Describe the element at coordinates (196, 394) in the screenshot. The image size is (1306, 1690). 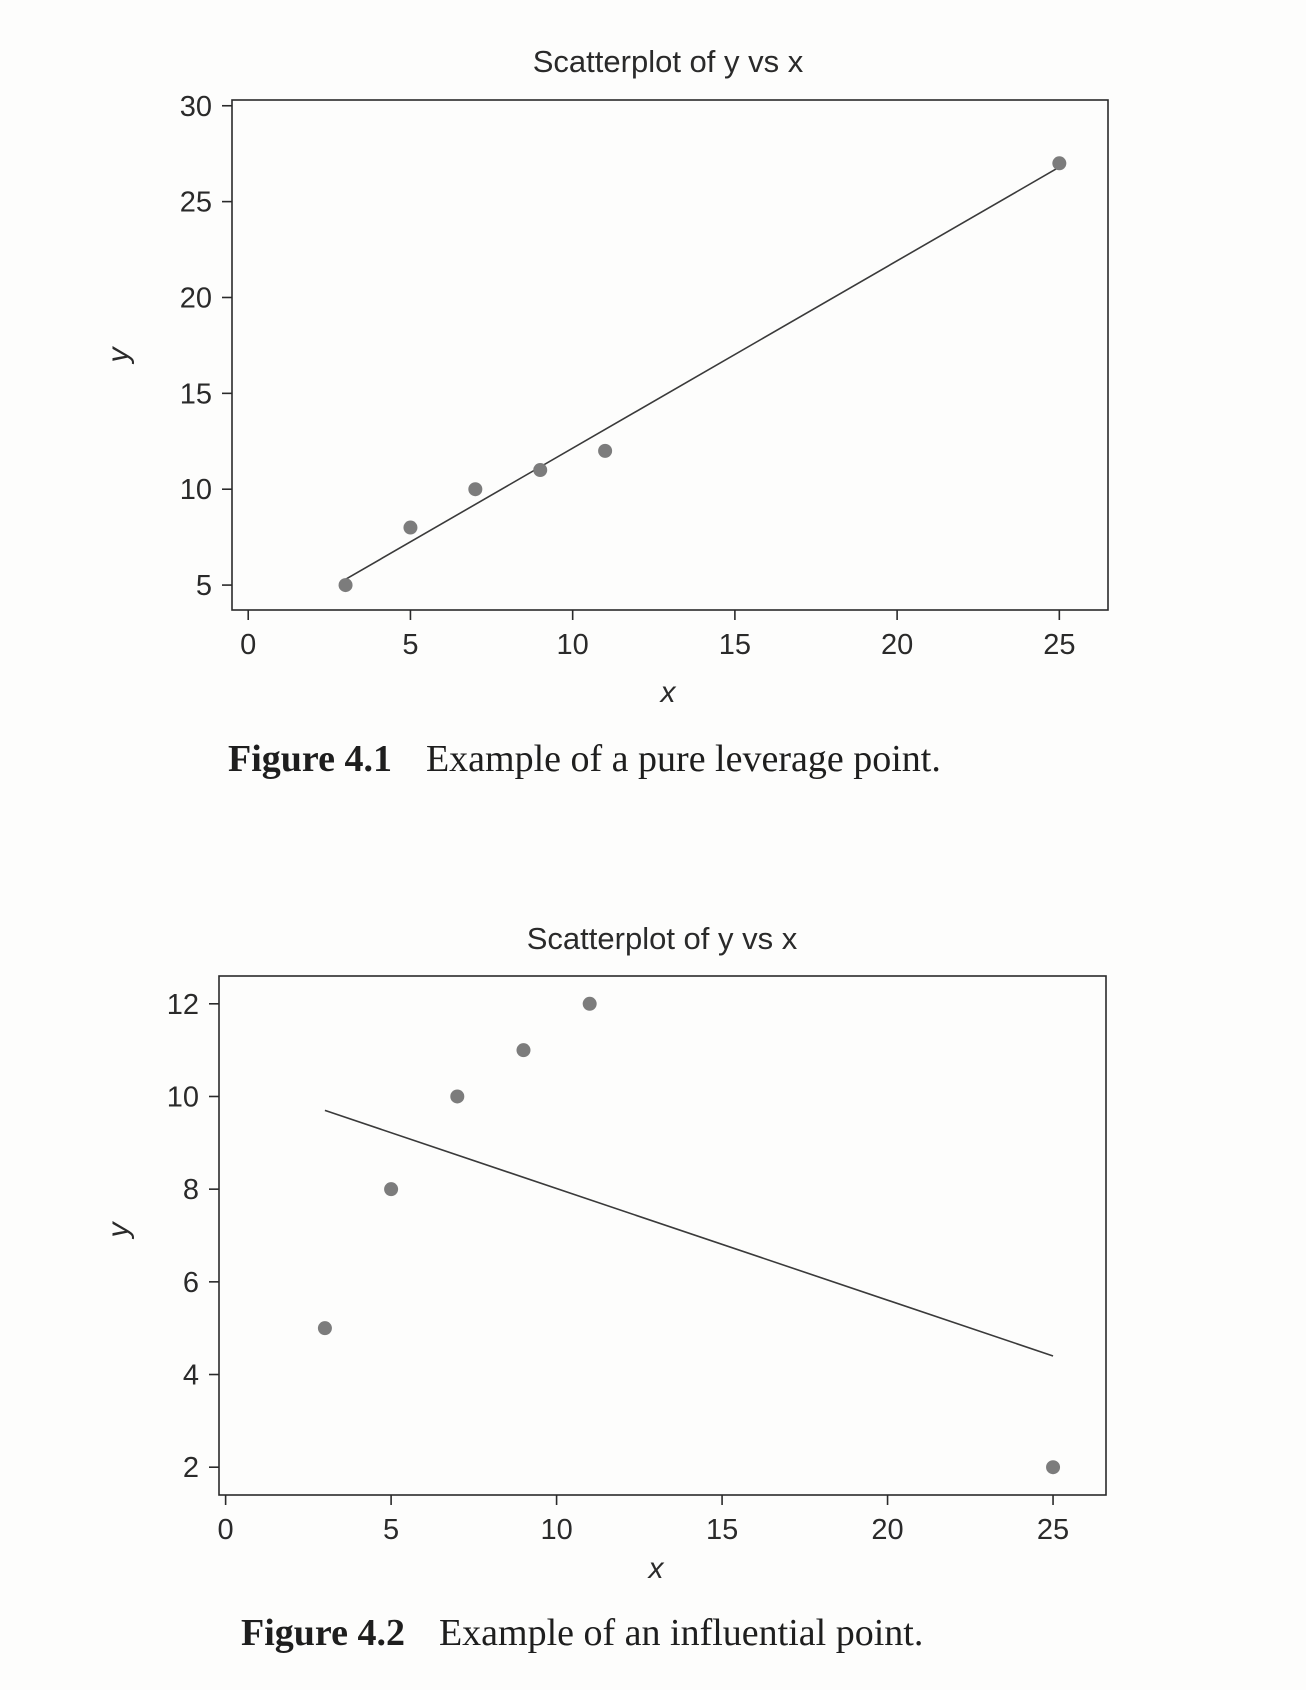
I see `y-tick-label: 15` at that location.